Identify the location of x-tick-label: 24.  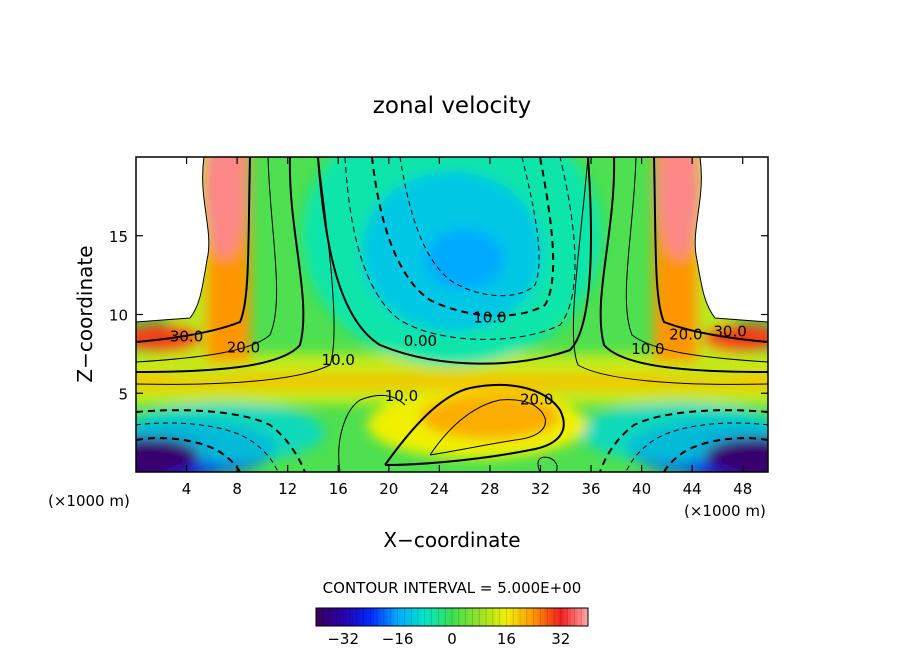
(439, 489).